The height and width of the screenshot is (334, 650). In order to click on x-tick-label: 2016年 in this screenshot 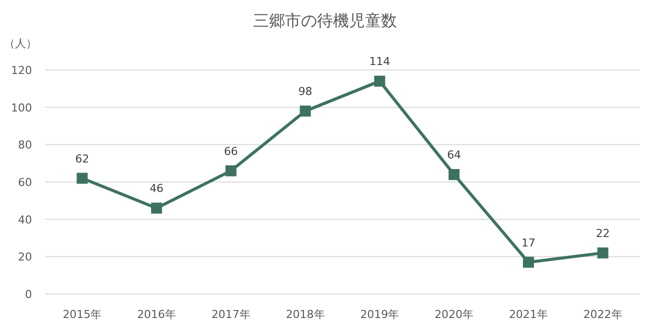, I will do `click(156, 314)`.